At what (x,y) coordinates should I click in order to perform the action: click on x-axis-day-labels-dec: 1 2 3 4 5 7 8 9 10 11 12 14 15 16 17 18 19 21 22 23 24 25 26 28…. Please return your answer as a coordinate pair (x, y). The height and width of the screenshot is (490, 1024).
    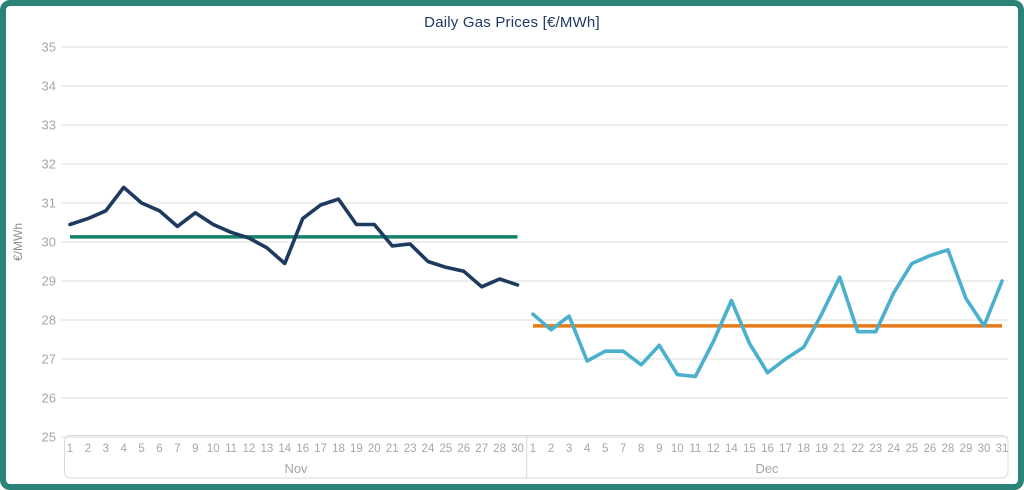
    Looking at the image, I should click on (769, 449).